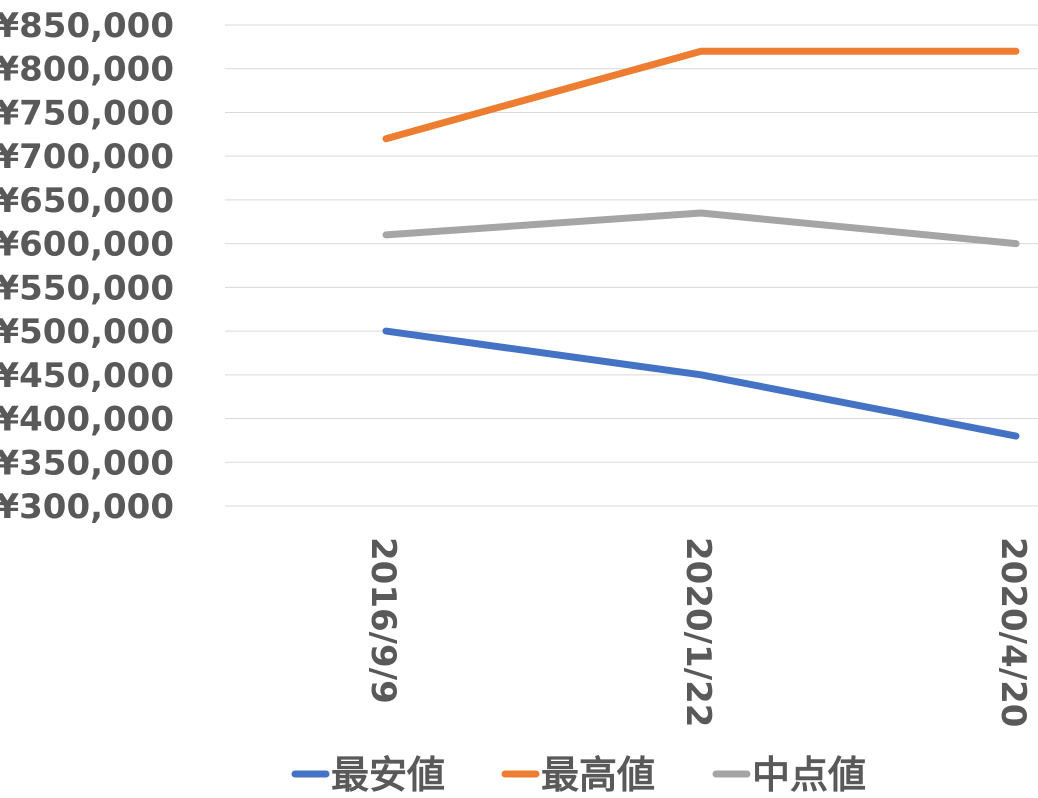  What do you see at coordinates (87, 245) in the screenshot?
I see `y-tick-label: ¥600,000` at bounding box center [87, 245].